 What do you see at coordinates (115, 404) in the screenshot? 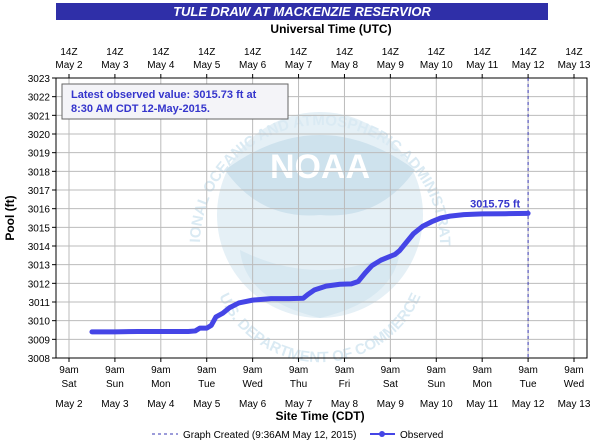
I see `bottom-tick-date: May 3` at bounding box center [115, 404].